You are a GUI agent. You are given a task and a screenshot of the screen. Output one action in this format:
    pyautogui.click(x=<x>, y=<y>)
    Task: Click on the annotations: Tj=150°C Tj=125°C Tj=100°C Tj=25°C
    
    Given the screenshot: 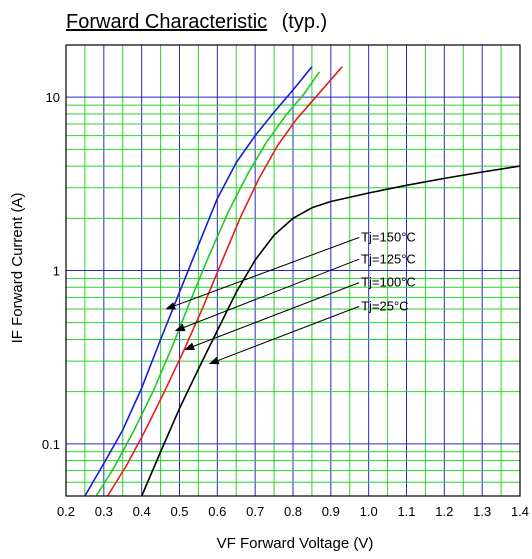 What is the action you would take?
    pyautogui.click(x=290, y=297)
    